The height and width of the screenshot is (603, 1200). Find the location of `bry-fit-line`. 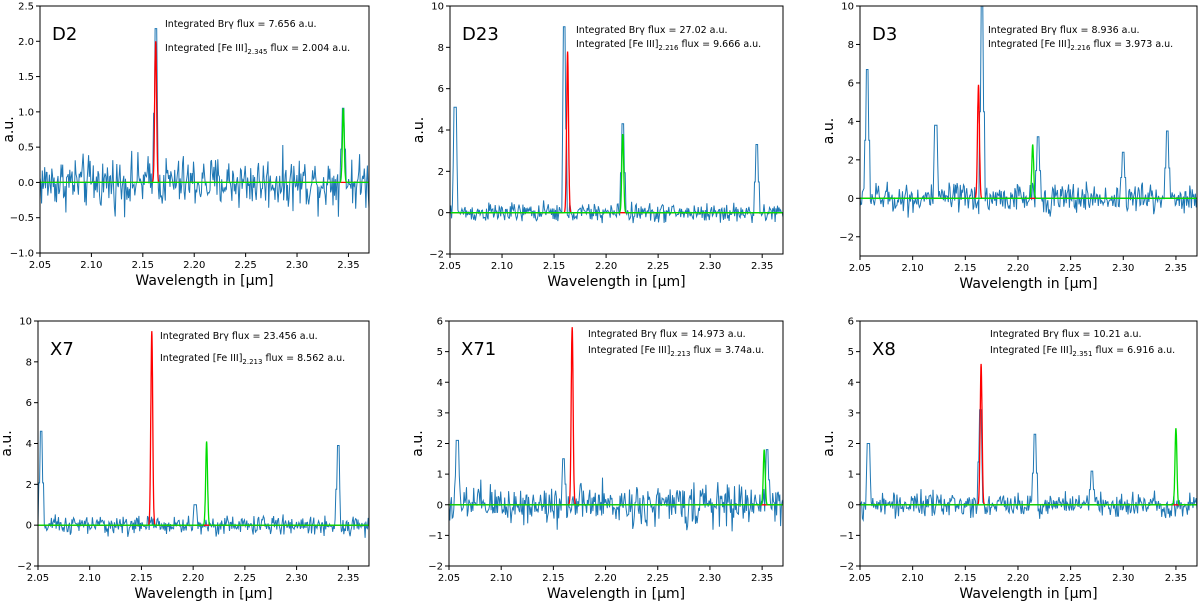

bry-fit-line is located at coordinates (204, 112).